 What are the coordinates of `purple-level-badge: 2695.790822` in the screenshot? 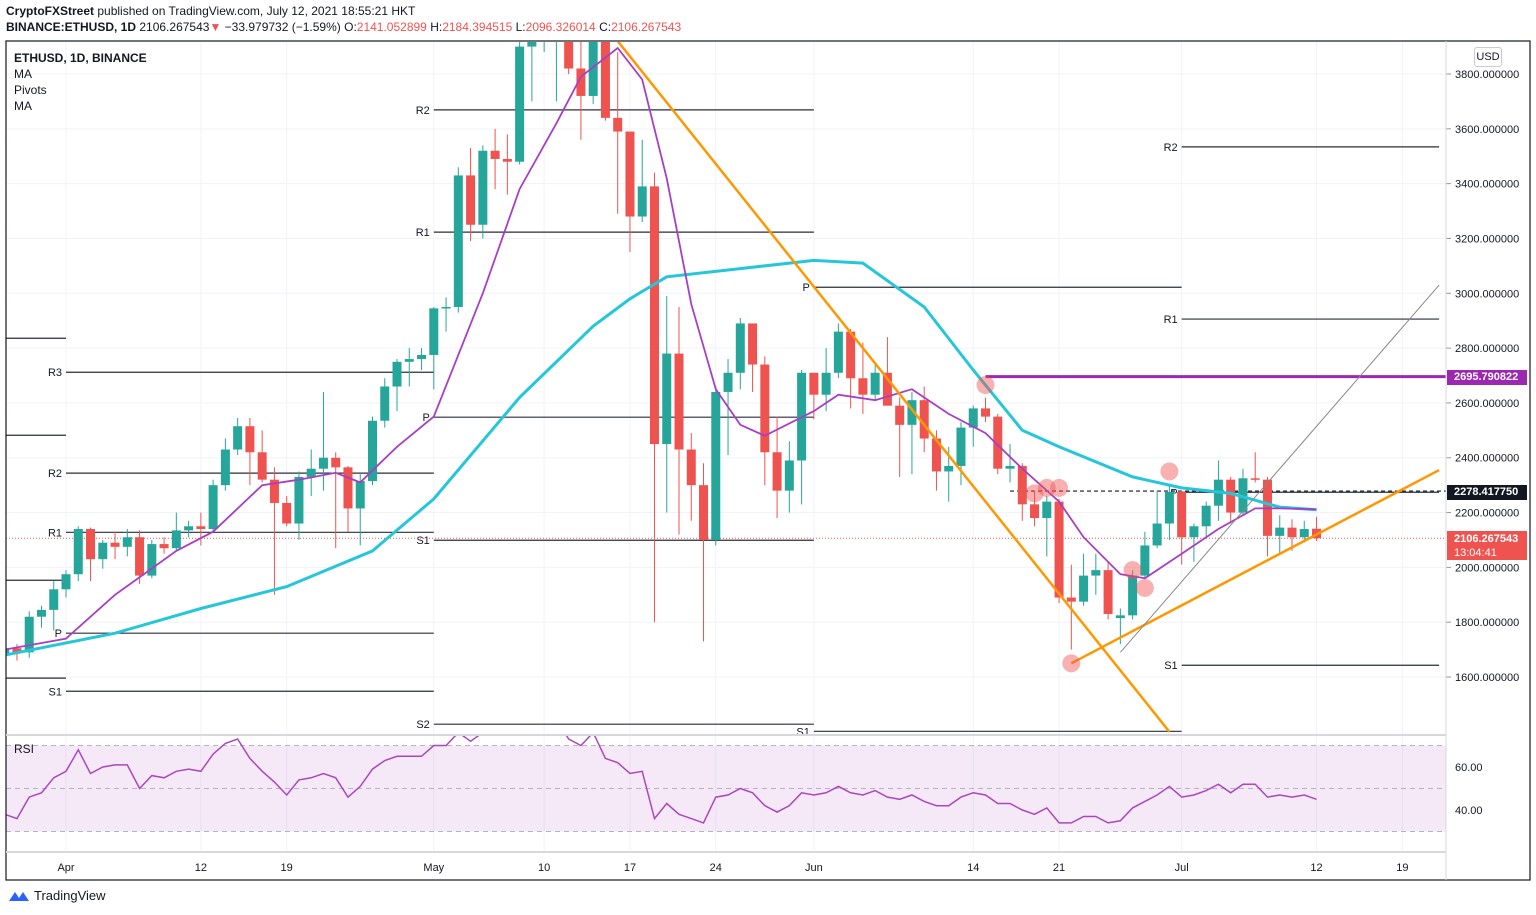 It's located at (1487, 377).